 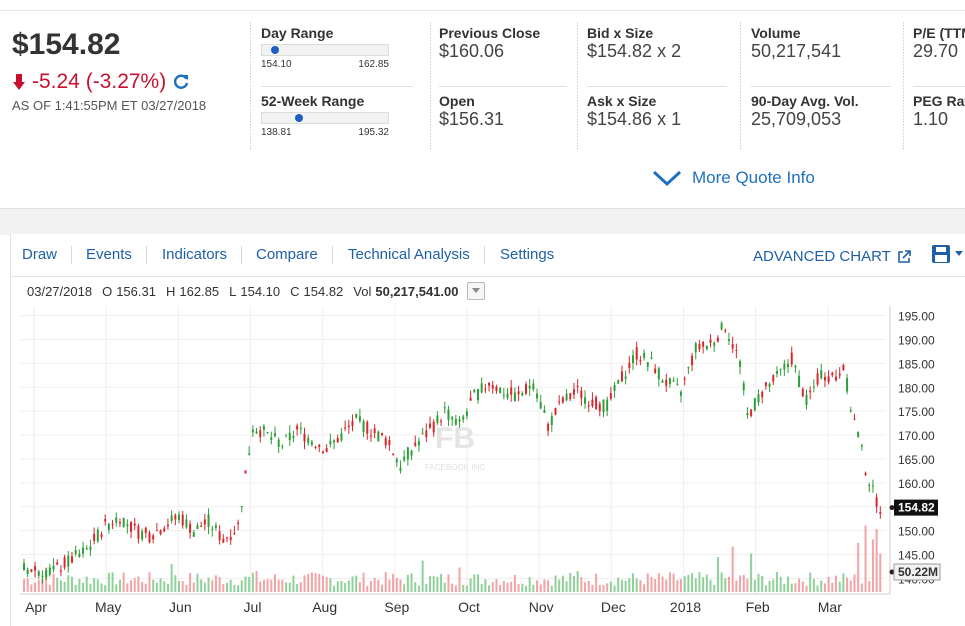 What do you see at coordinates (276, 64) in the screenshot?
I see `day-range-low: 154.10` at bounding box center [276, 64].